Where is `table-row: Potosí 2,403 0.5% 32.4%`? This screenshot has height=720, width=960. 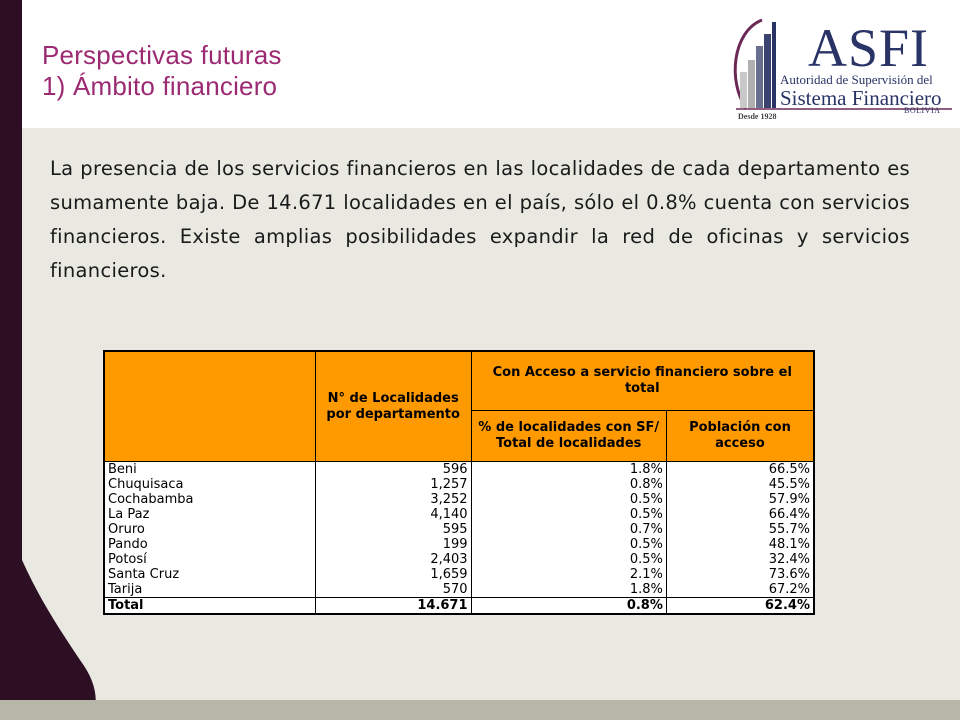 table-row: Potosí 2,403 0.5% 32.4% is located at coordinates (459, 559).